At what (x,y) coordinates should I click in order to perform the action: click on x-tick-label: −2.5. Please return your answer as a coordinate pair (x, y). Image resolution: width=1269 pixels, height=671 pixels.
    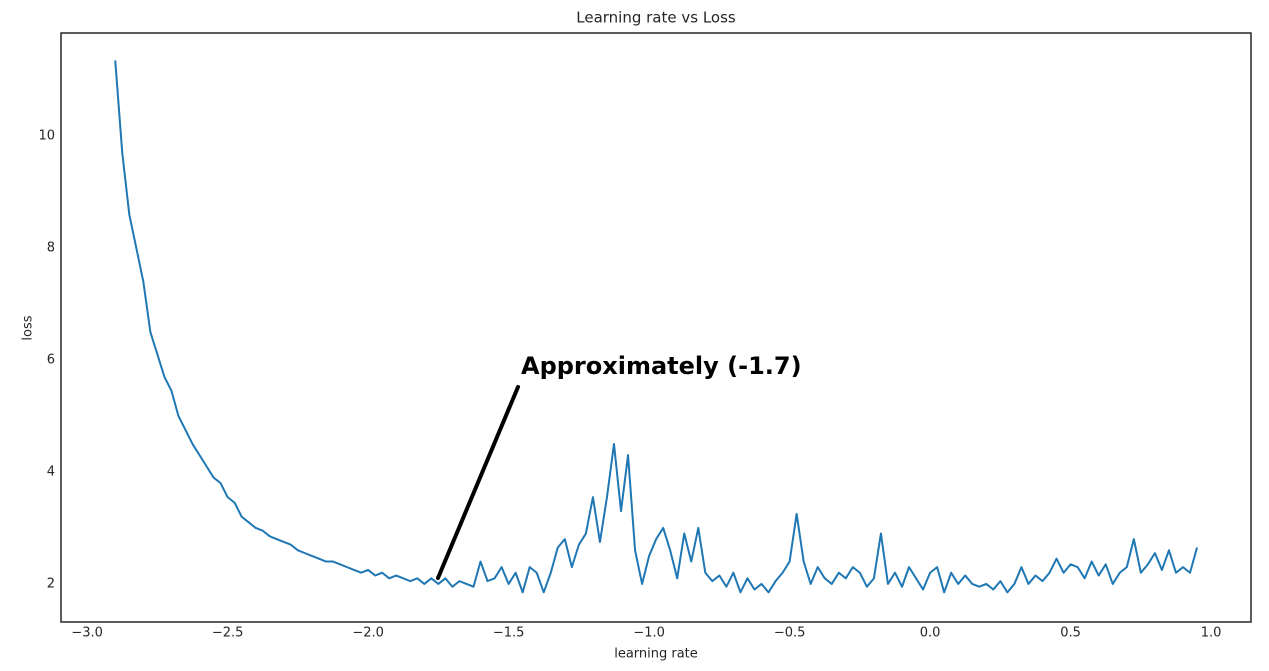
    Looking at the image, I should click on (228, 633).